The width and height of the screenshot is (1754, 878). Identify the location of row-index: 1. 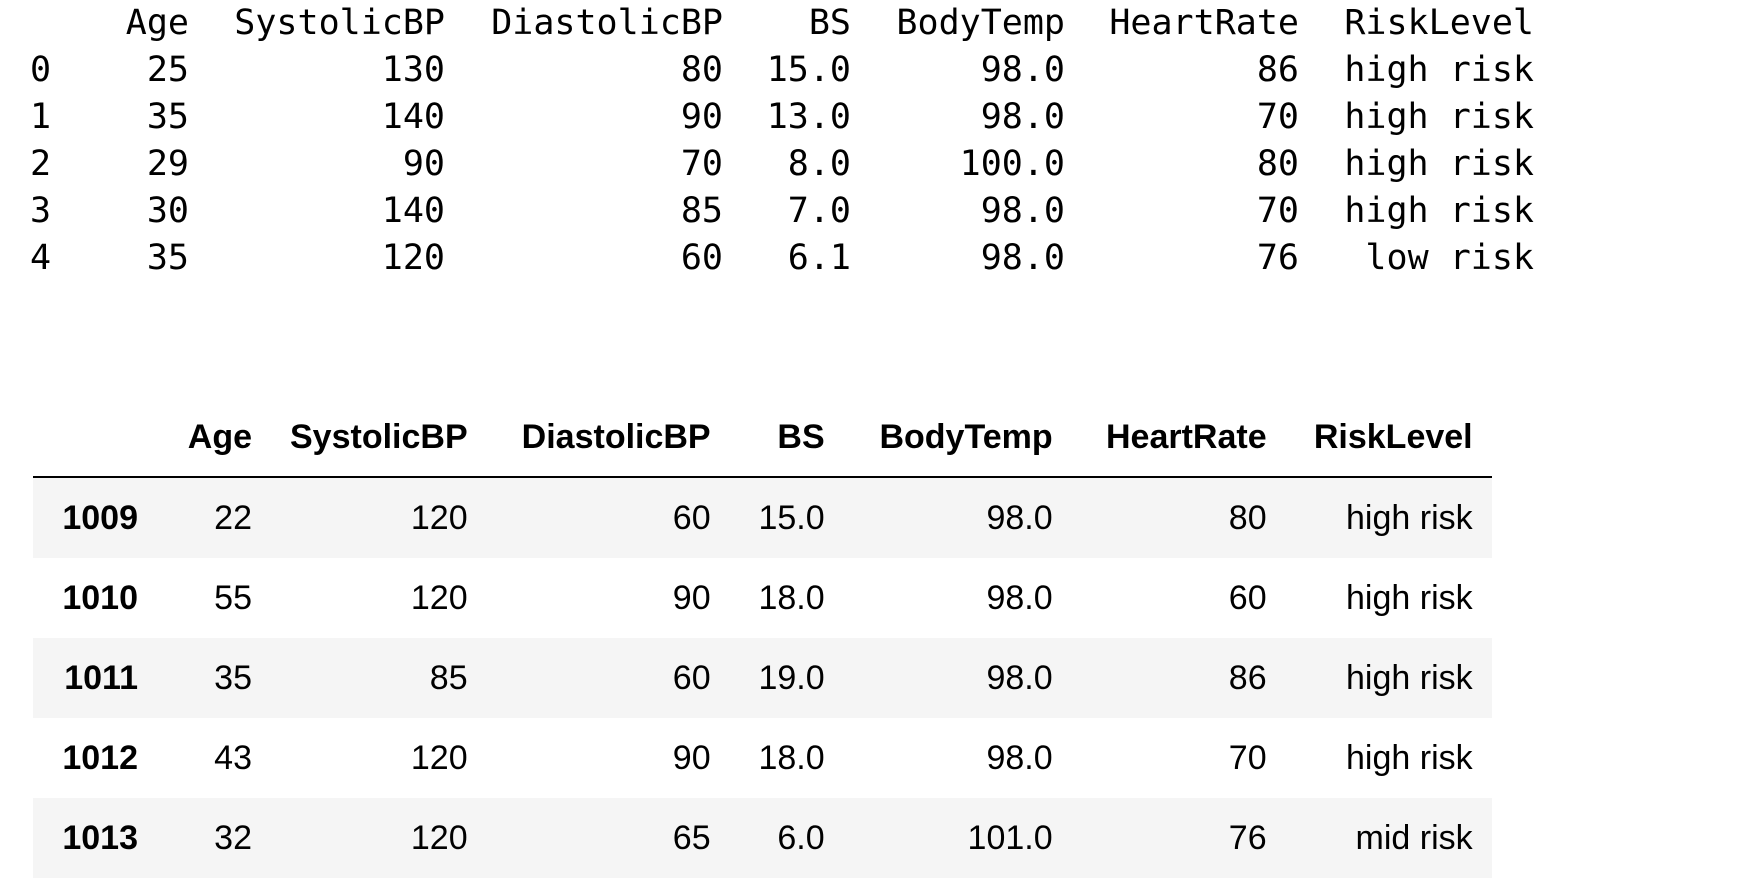
(41, 117).